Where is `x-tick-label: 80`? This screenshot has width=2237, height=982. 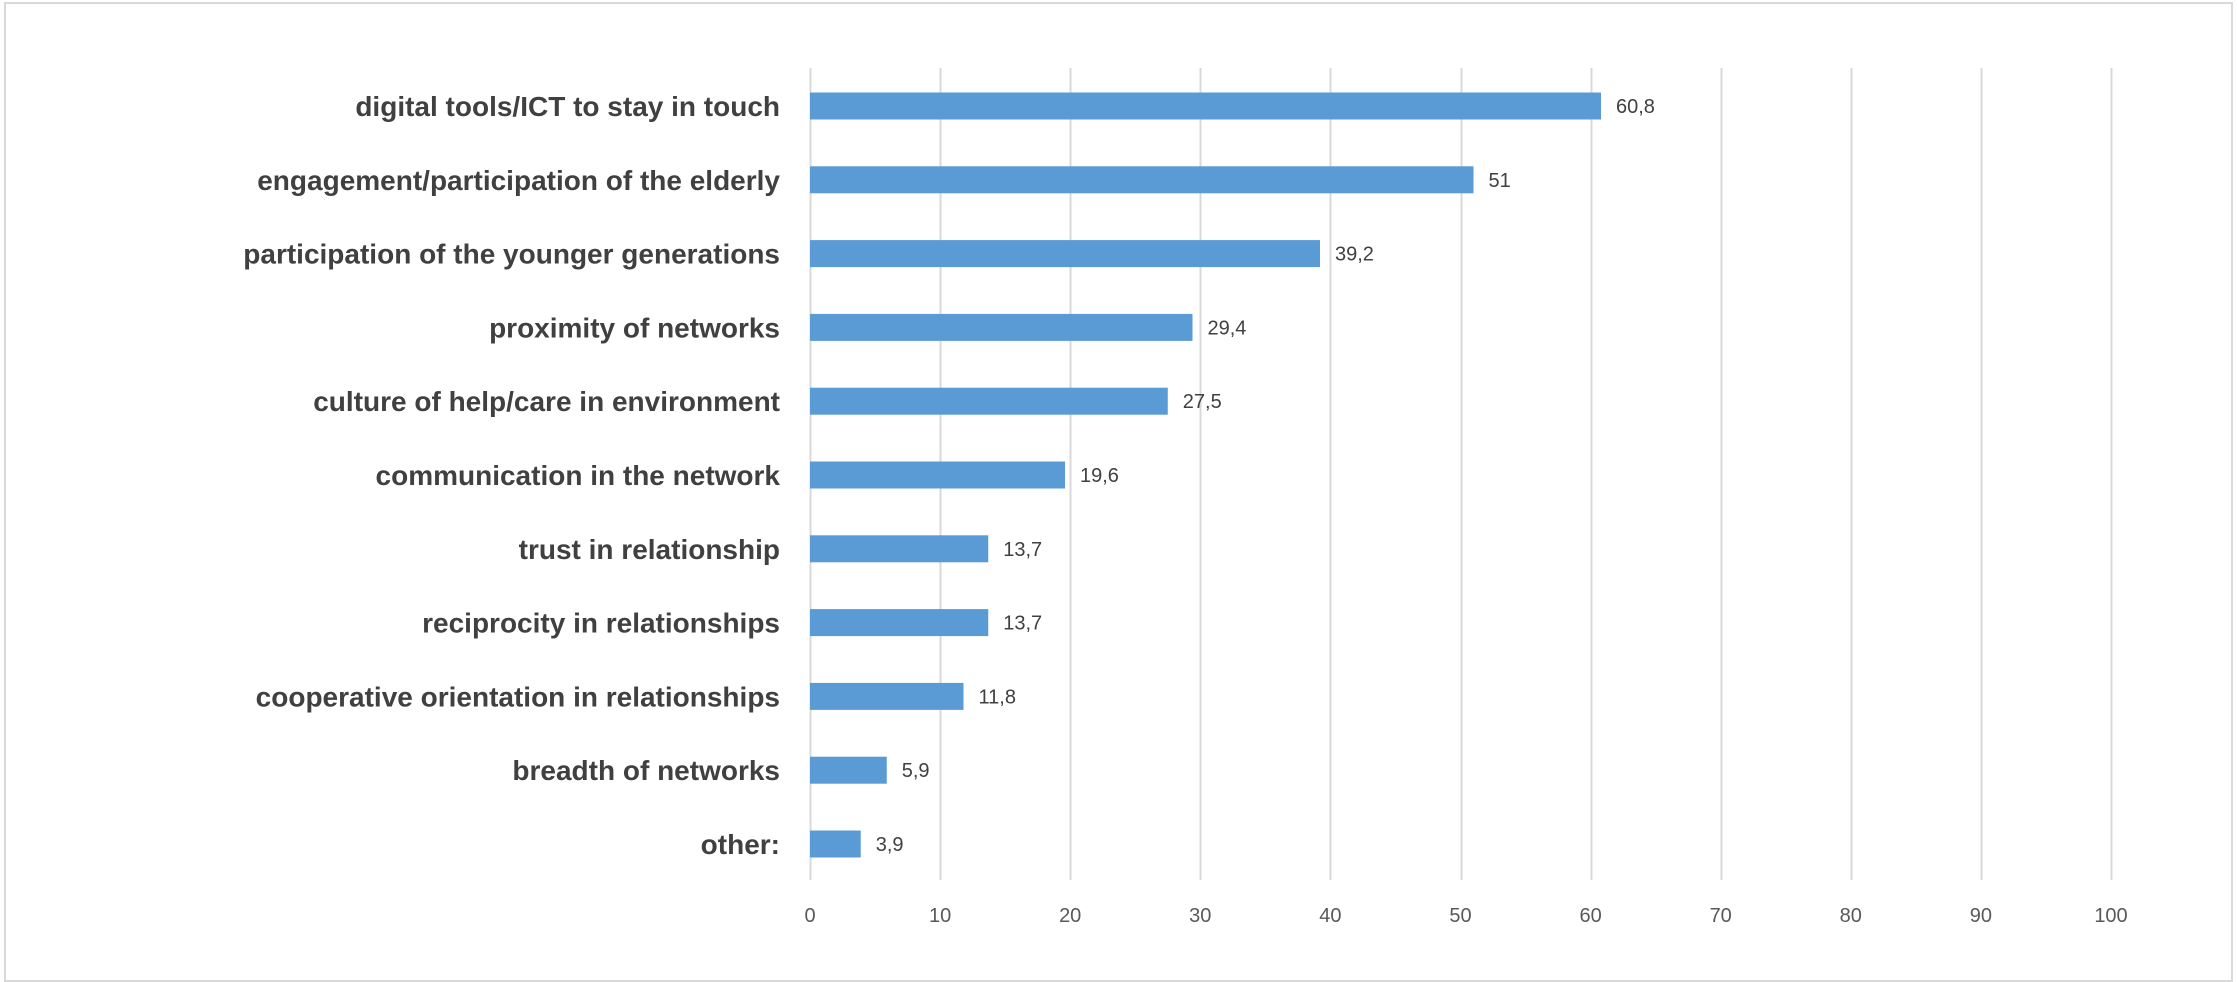
x-tick-label: 80 is located at coordinates (1851, 916).